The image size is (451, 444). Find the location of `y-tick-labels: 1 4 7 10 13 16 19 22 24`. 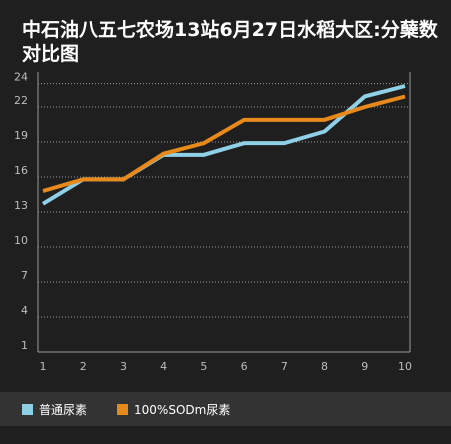

y-tick-labels: 1 4 7 10 13 16 19 22 24 is located at coordinates (21, 211).